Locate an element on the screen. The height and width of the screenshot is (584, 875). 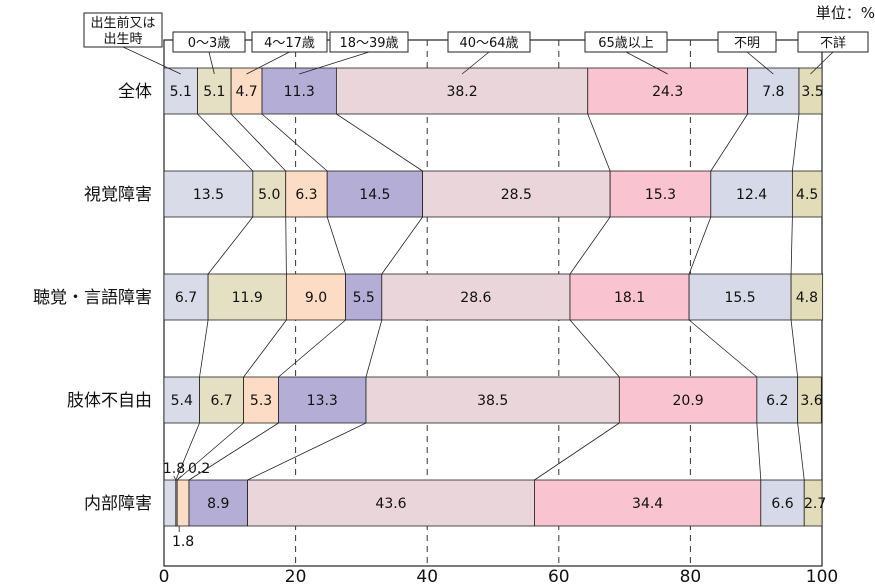
data-label: 8.9 is located at coordinates (218, 504).